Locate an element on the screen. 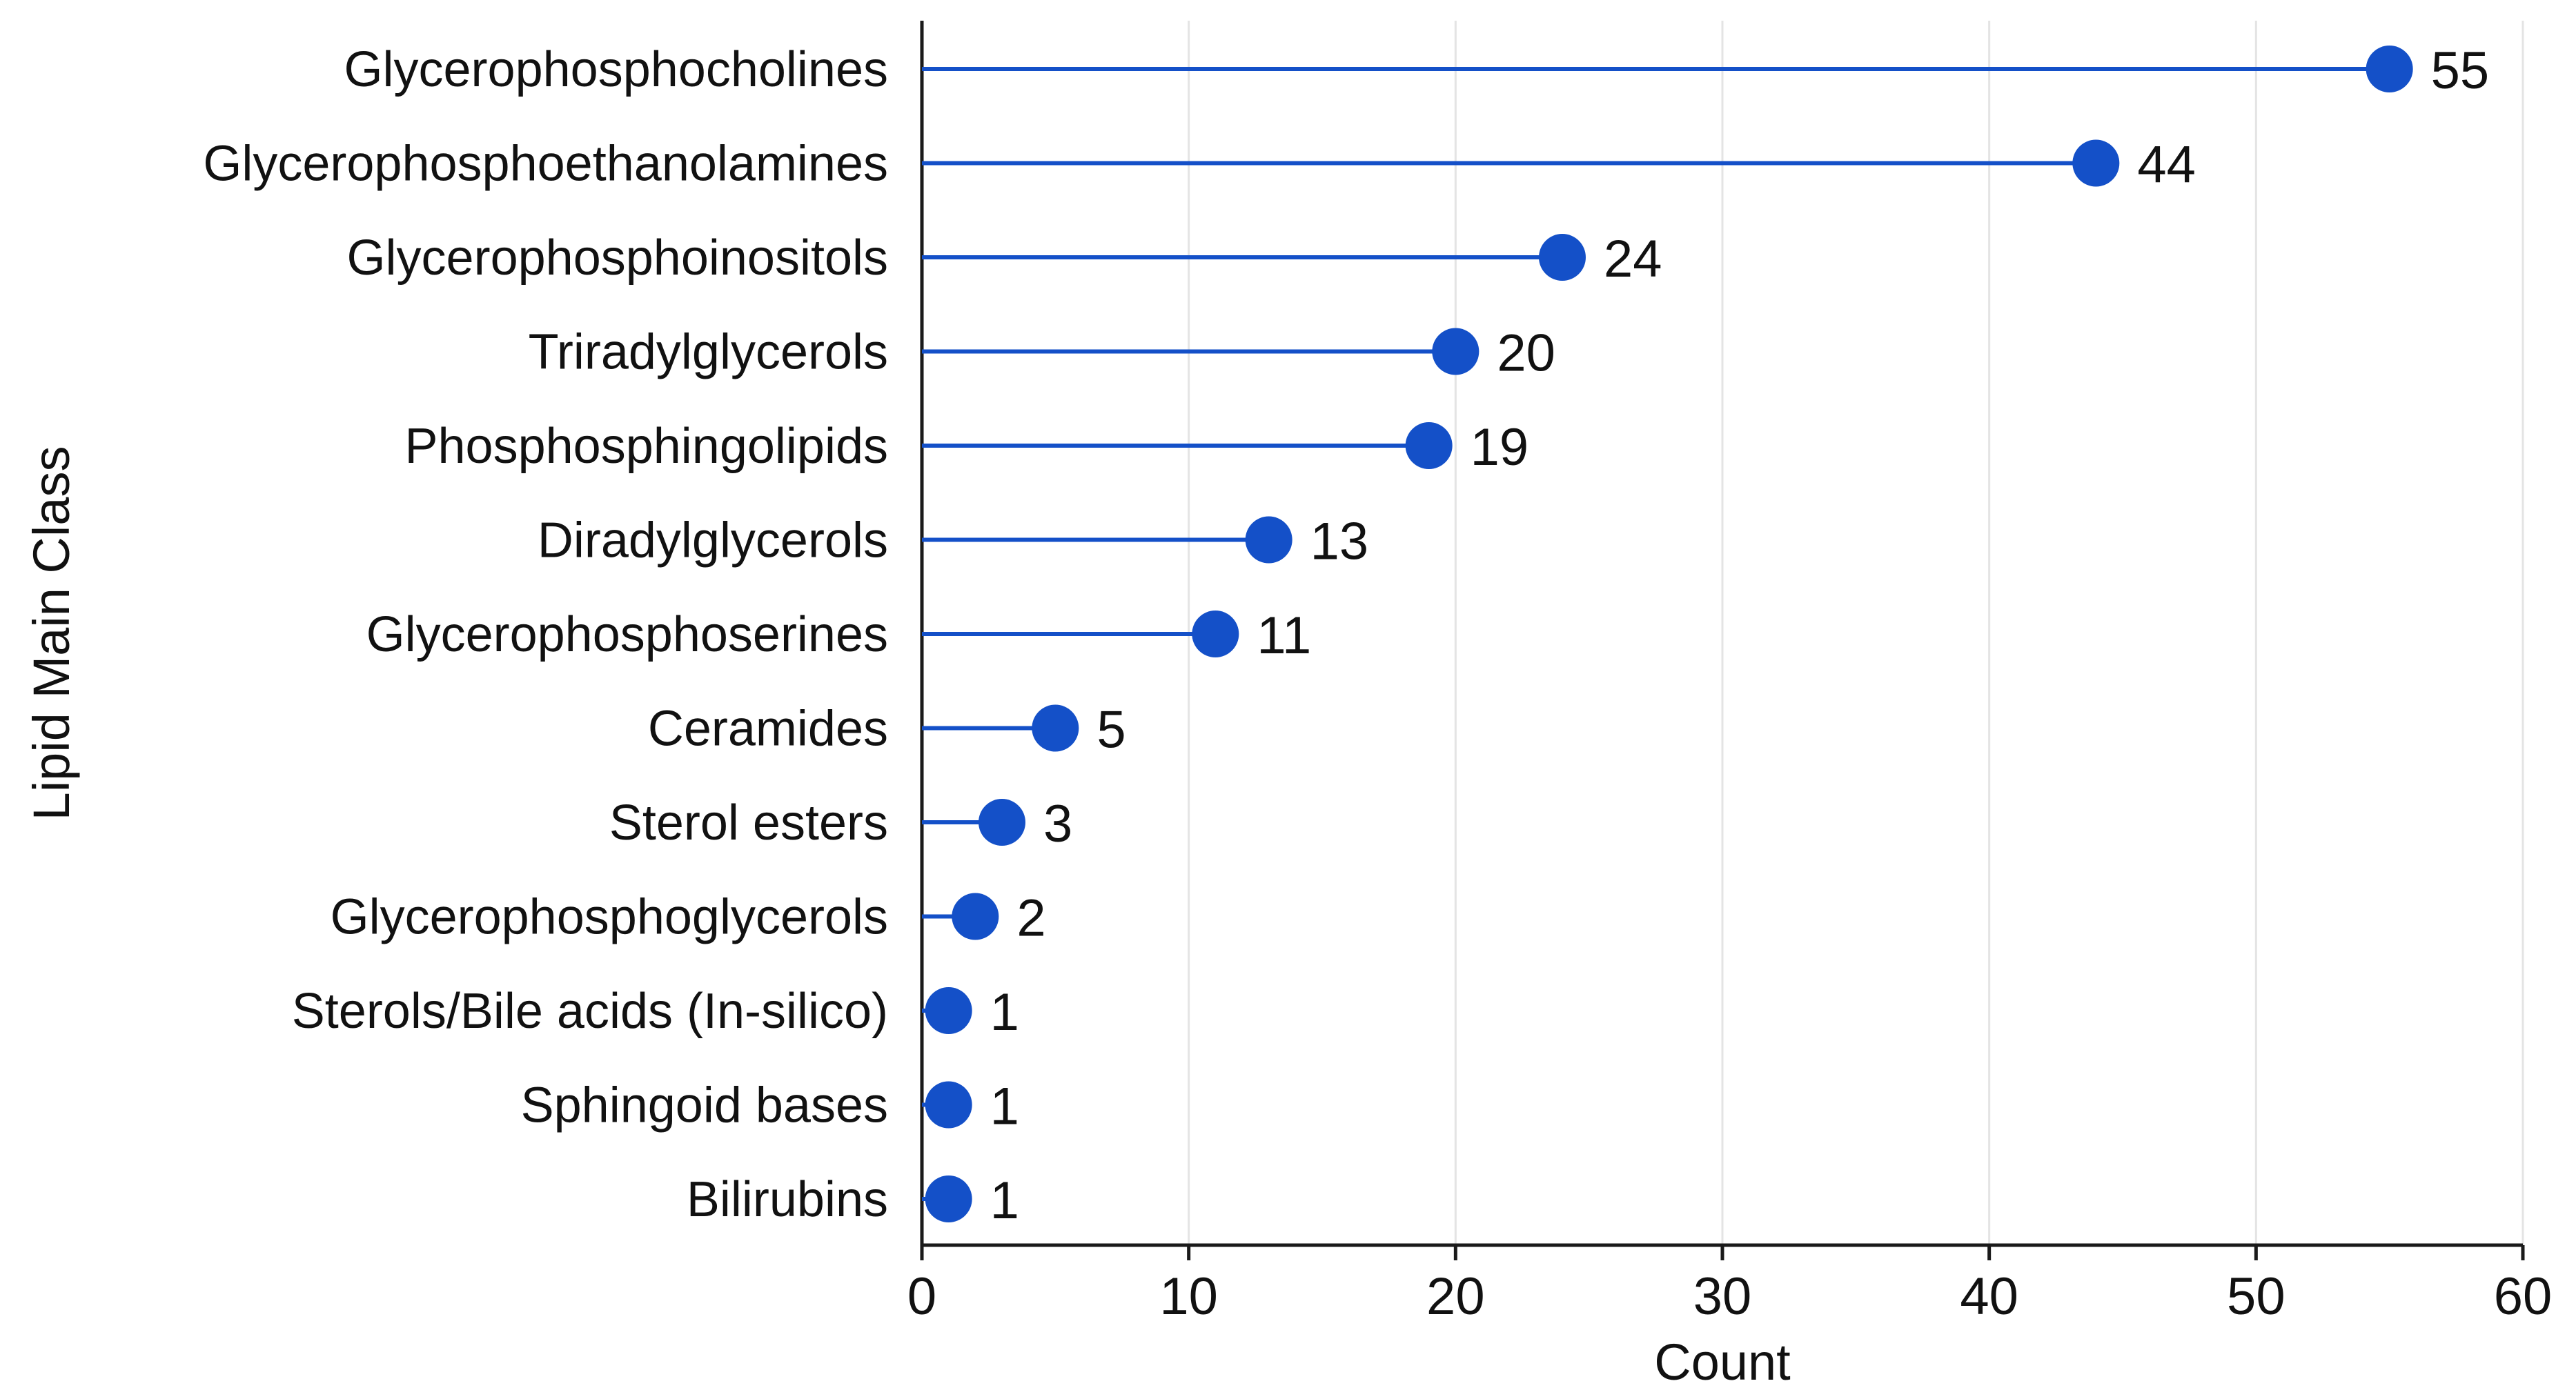 Image resolution: width=2576 pixels, height=1399 pixels. category-label: Diradylglycerols is located at coordinates (713, 540).